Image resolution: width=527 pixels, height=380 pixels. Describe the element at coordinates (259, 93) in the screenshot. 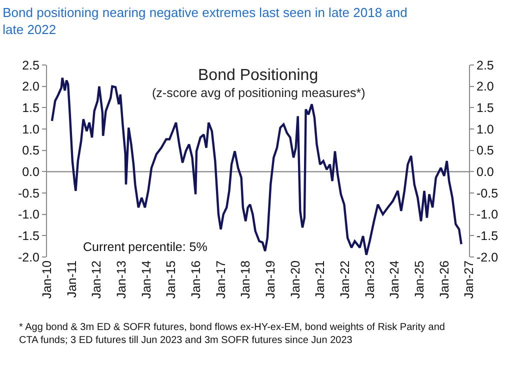

I see `annotation: (z-score avg of positioning measures*)` at that location.